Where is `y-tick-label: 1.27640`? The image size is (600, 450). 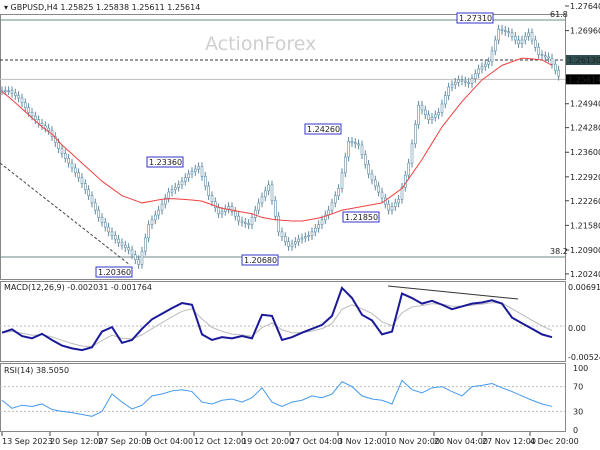
y-tick-label: 1.27640 is located at coordinates (585, 6).